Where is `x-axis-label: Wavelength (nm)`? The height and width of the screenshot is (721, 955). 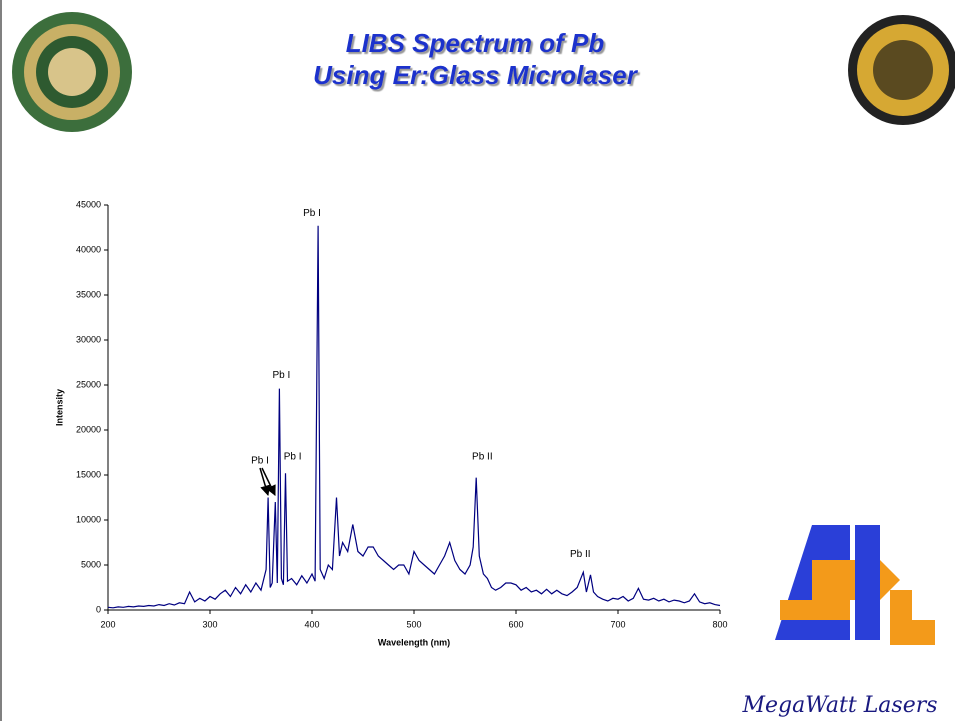
x-axis-label: Wavelength (nm) is located at coordinates (414, 642).